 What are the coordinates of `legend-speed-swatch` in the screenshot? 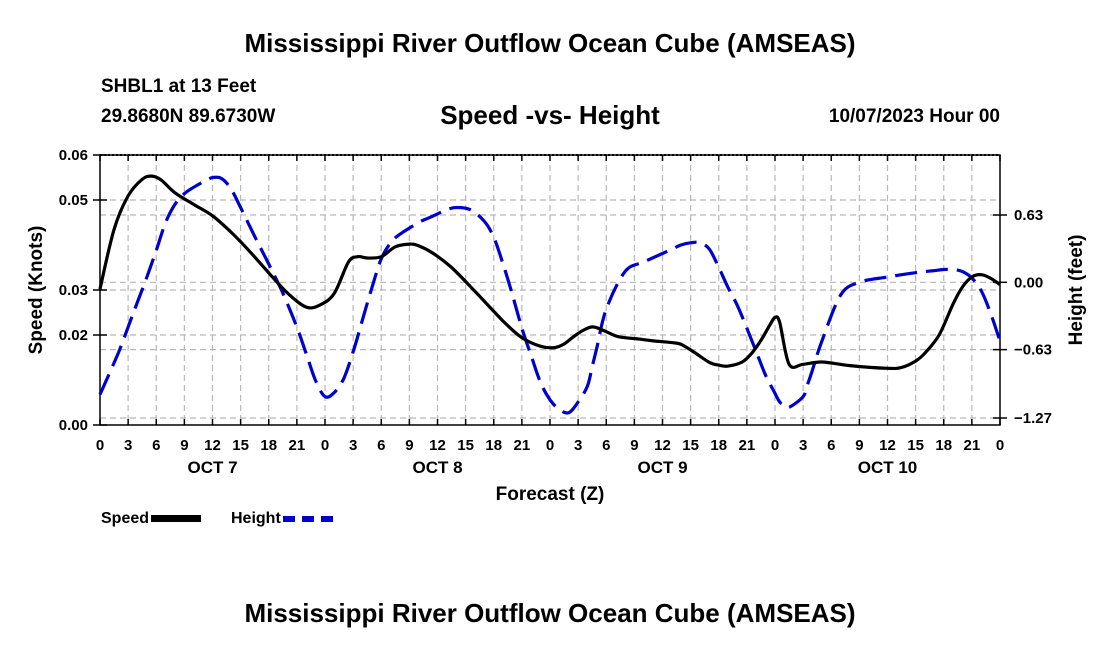 It's located at (176, 519).